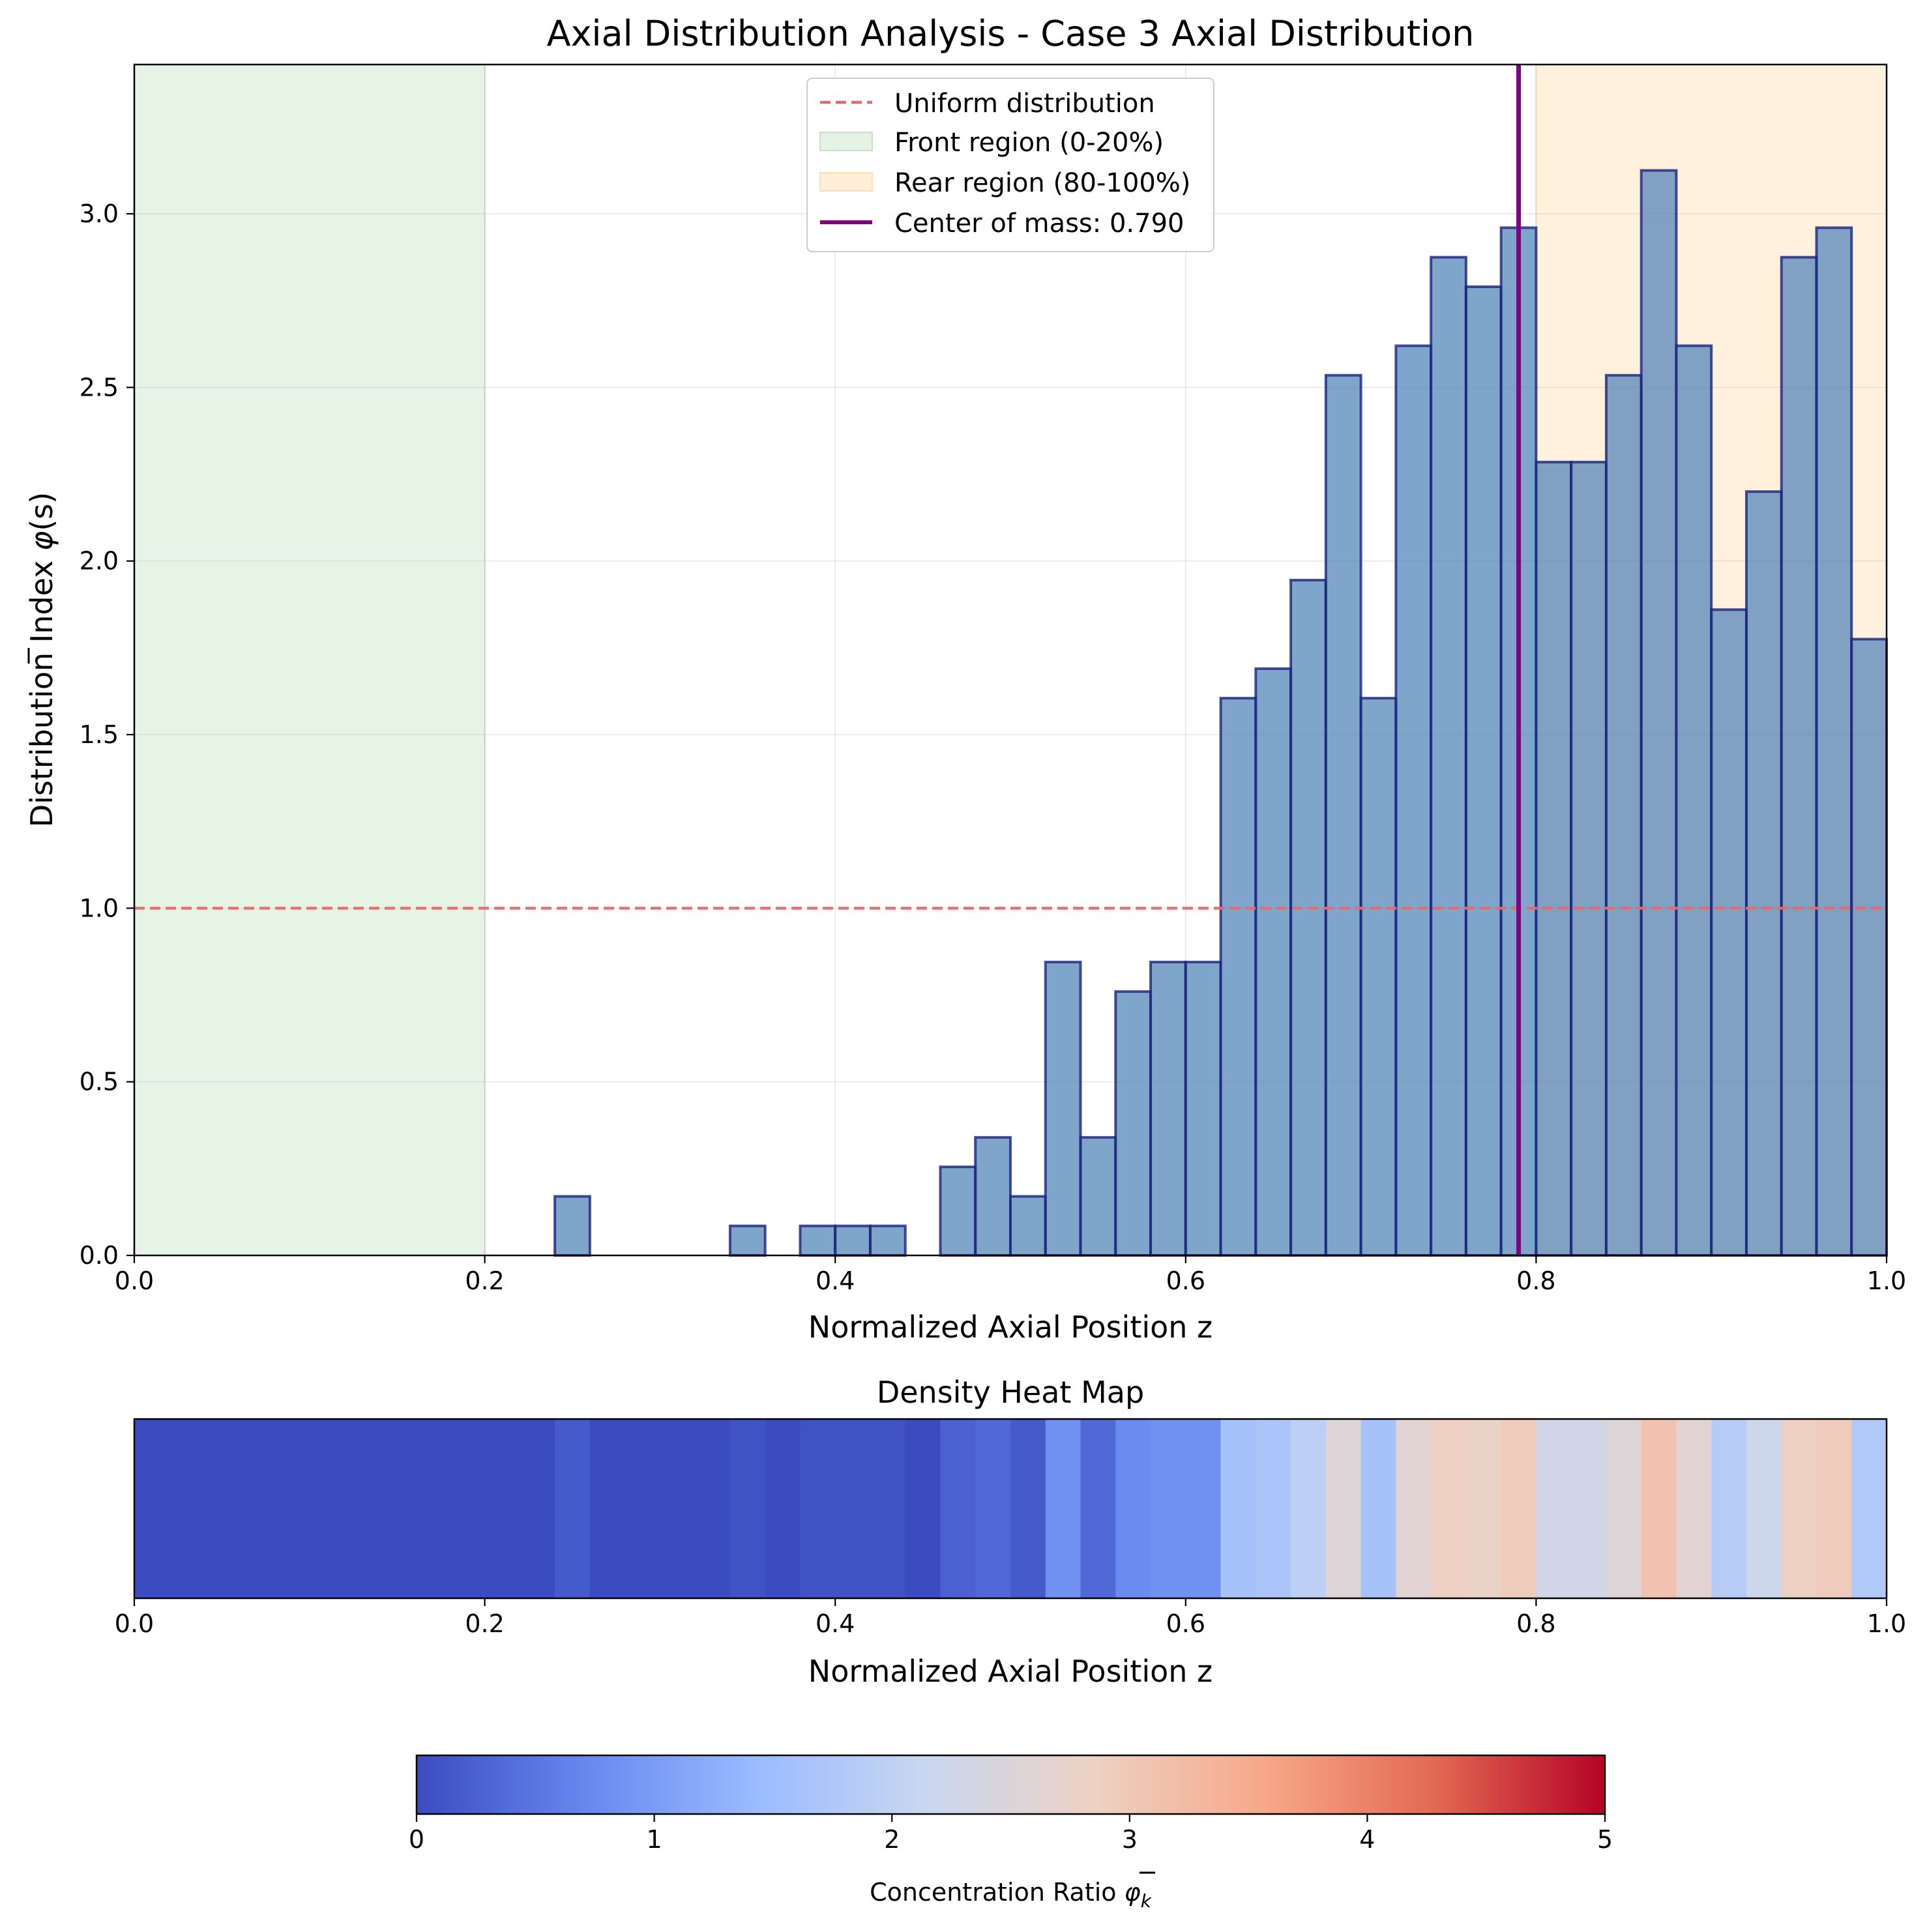 The height and width of the screenshot is (1932, 1927). I want to click on y-tick-label: 3.0, so click(99, 213).